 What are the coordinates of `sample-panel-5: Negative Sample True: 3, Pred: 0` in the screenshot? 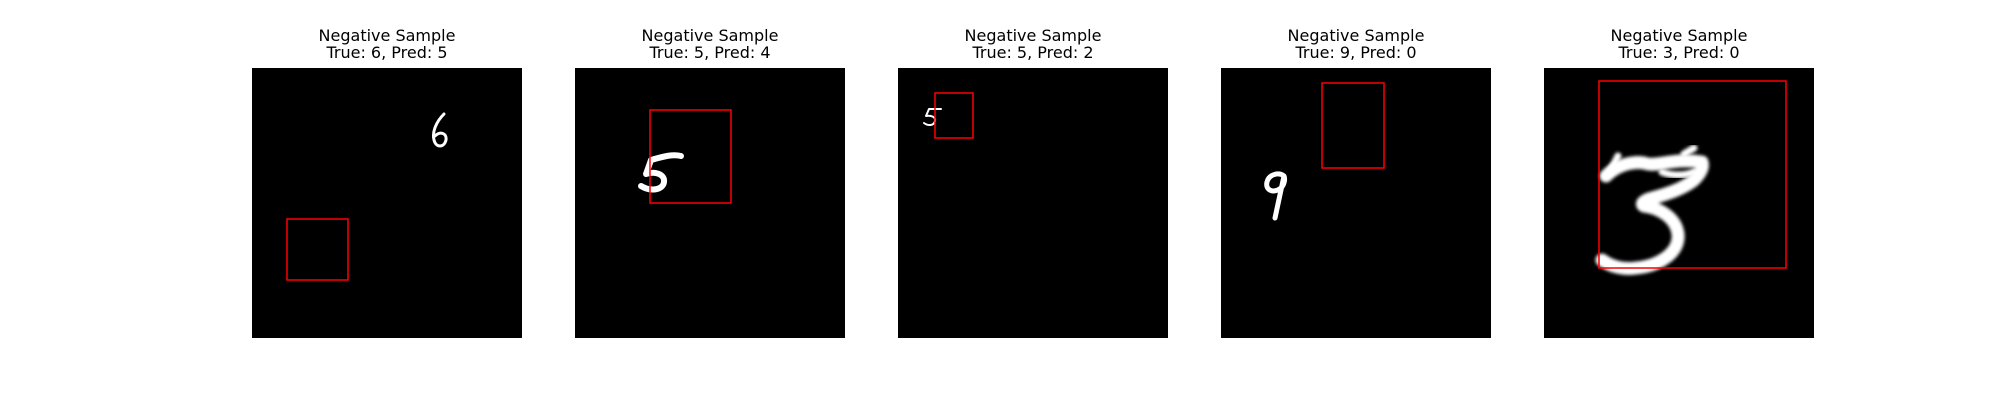 It's located at (1679, 170).